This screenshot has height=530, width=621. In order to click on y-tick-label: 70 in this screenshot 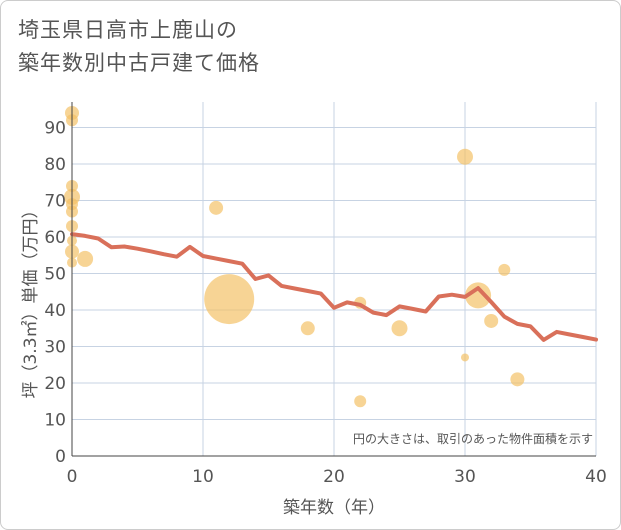, I will do `click(55, 202)`.